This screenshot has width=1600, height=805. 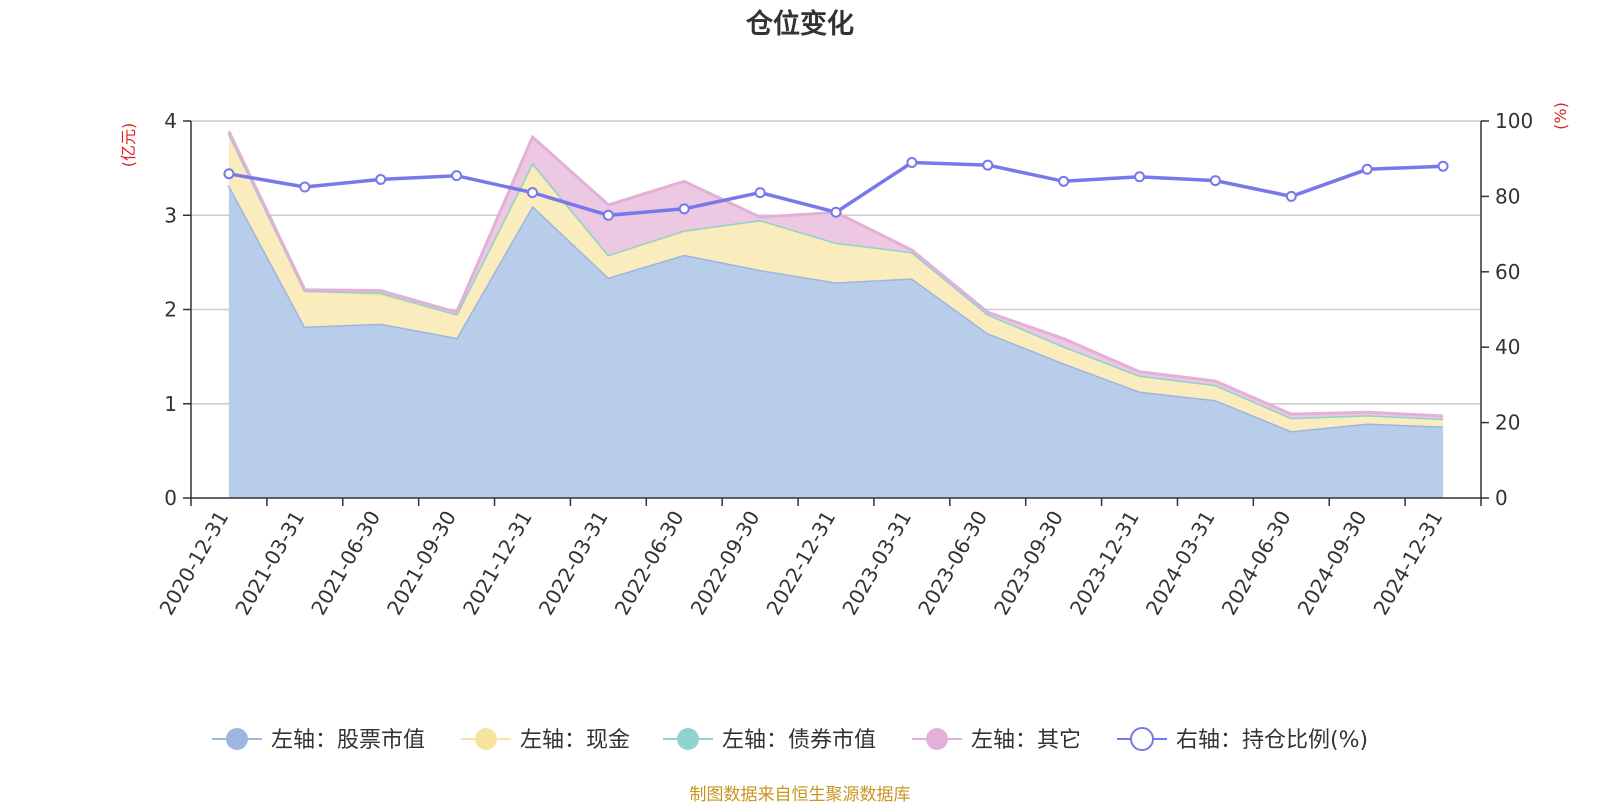 What do you see at coordinates (193, 563) in the screenshot?
I see `x-tick-label: 2020-12-31` at bounding box center [193, 563].